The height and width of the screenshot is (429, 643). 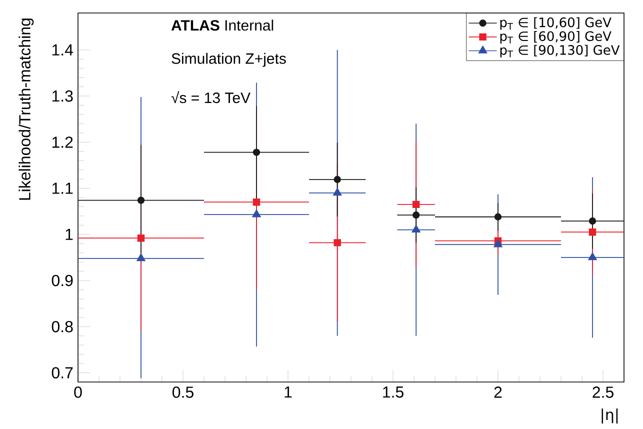 What do you see at coordinates (62, 372) in the screenshot?
I see `y-tick-label: 0.7` at bounding box center [62, 372].